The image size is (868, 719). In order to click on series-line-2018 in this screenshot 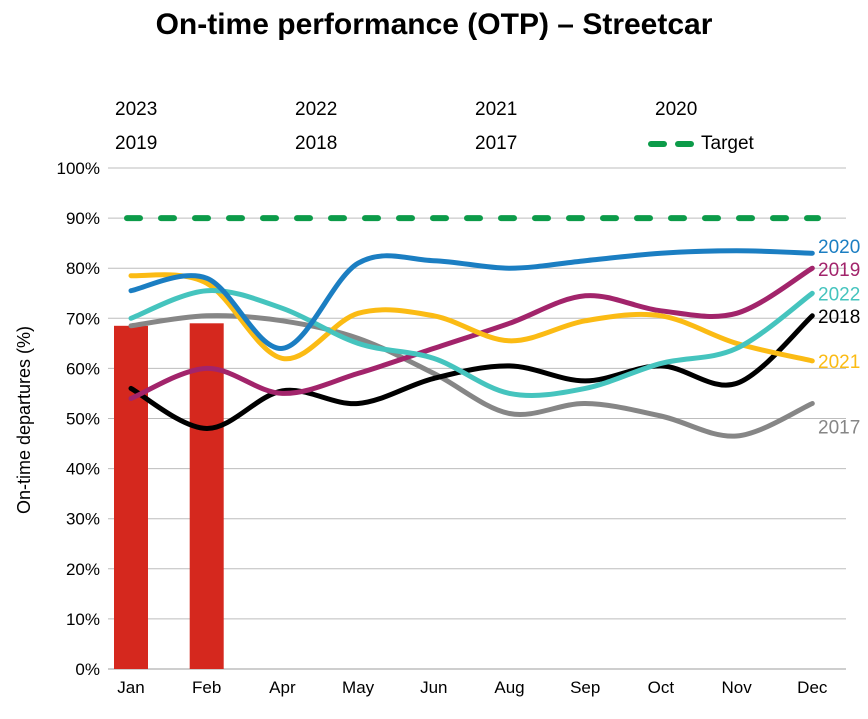, I will do `click(471, 372)`.